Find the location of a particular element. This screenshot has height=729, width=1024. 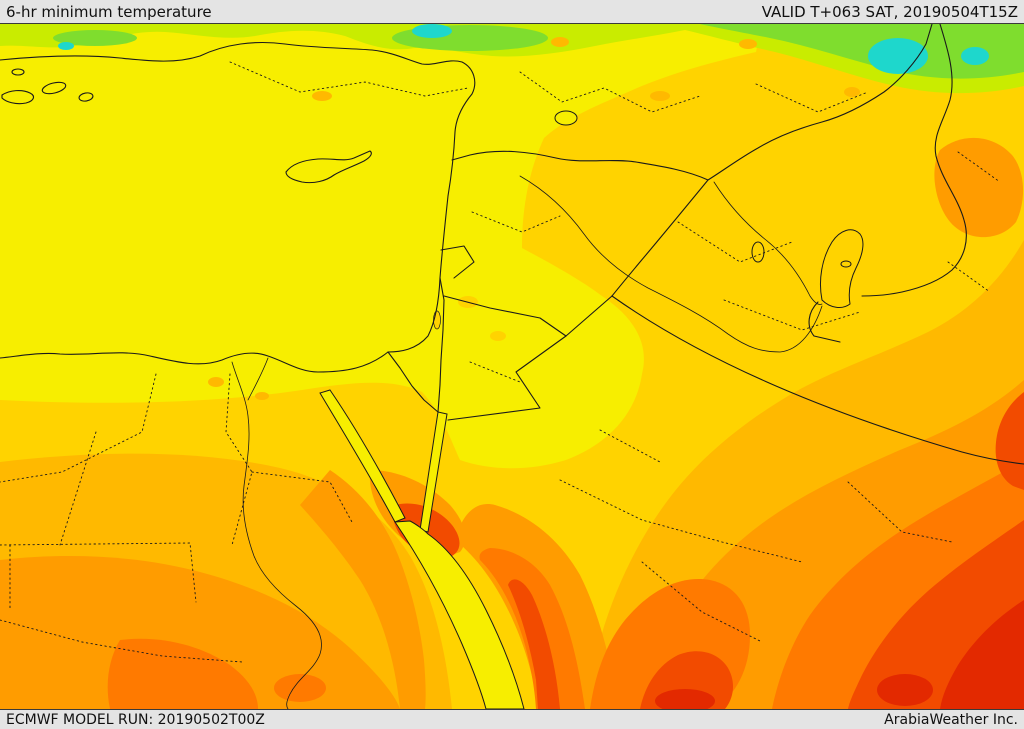

field-orange-egypt-south is located at coordinates (200, 632).